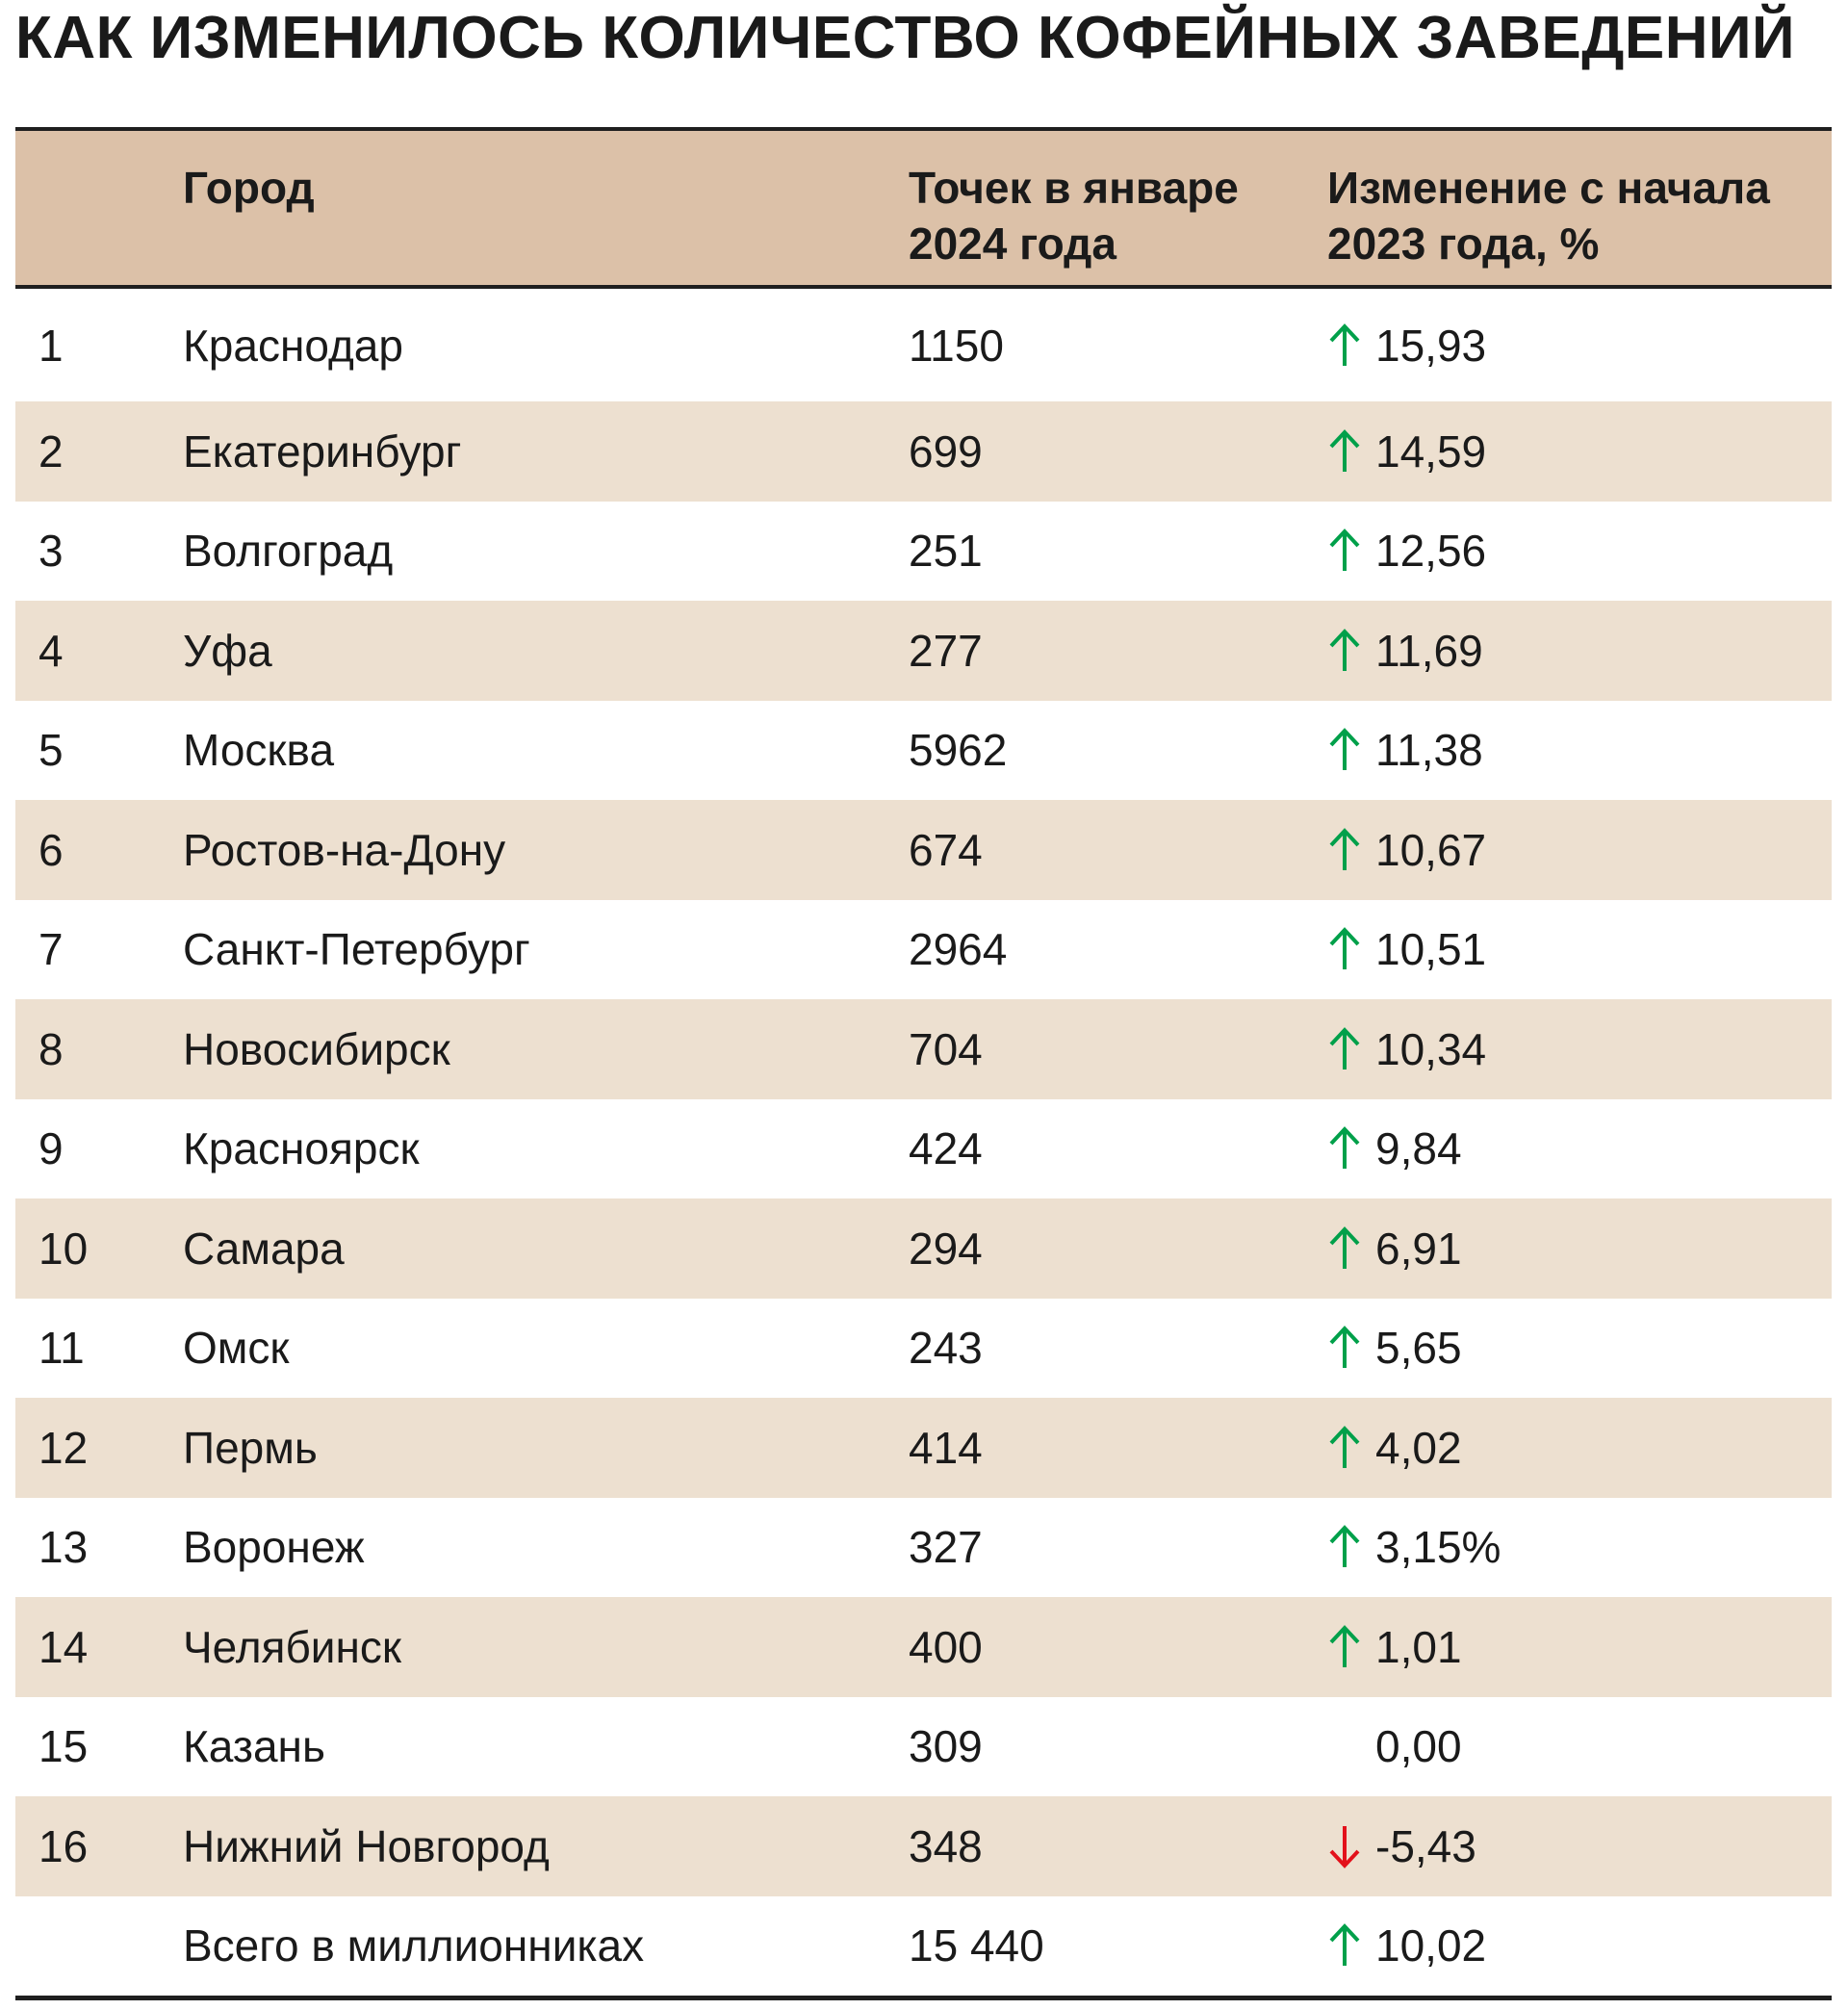 The image size is (1848, 2010). I want to click on change-cell: 10,34, so click(1406, 1049).